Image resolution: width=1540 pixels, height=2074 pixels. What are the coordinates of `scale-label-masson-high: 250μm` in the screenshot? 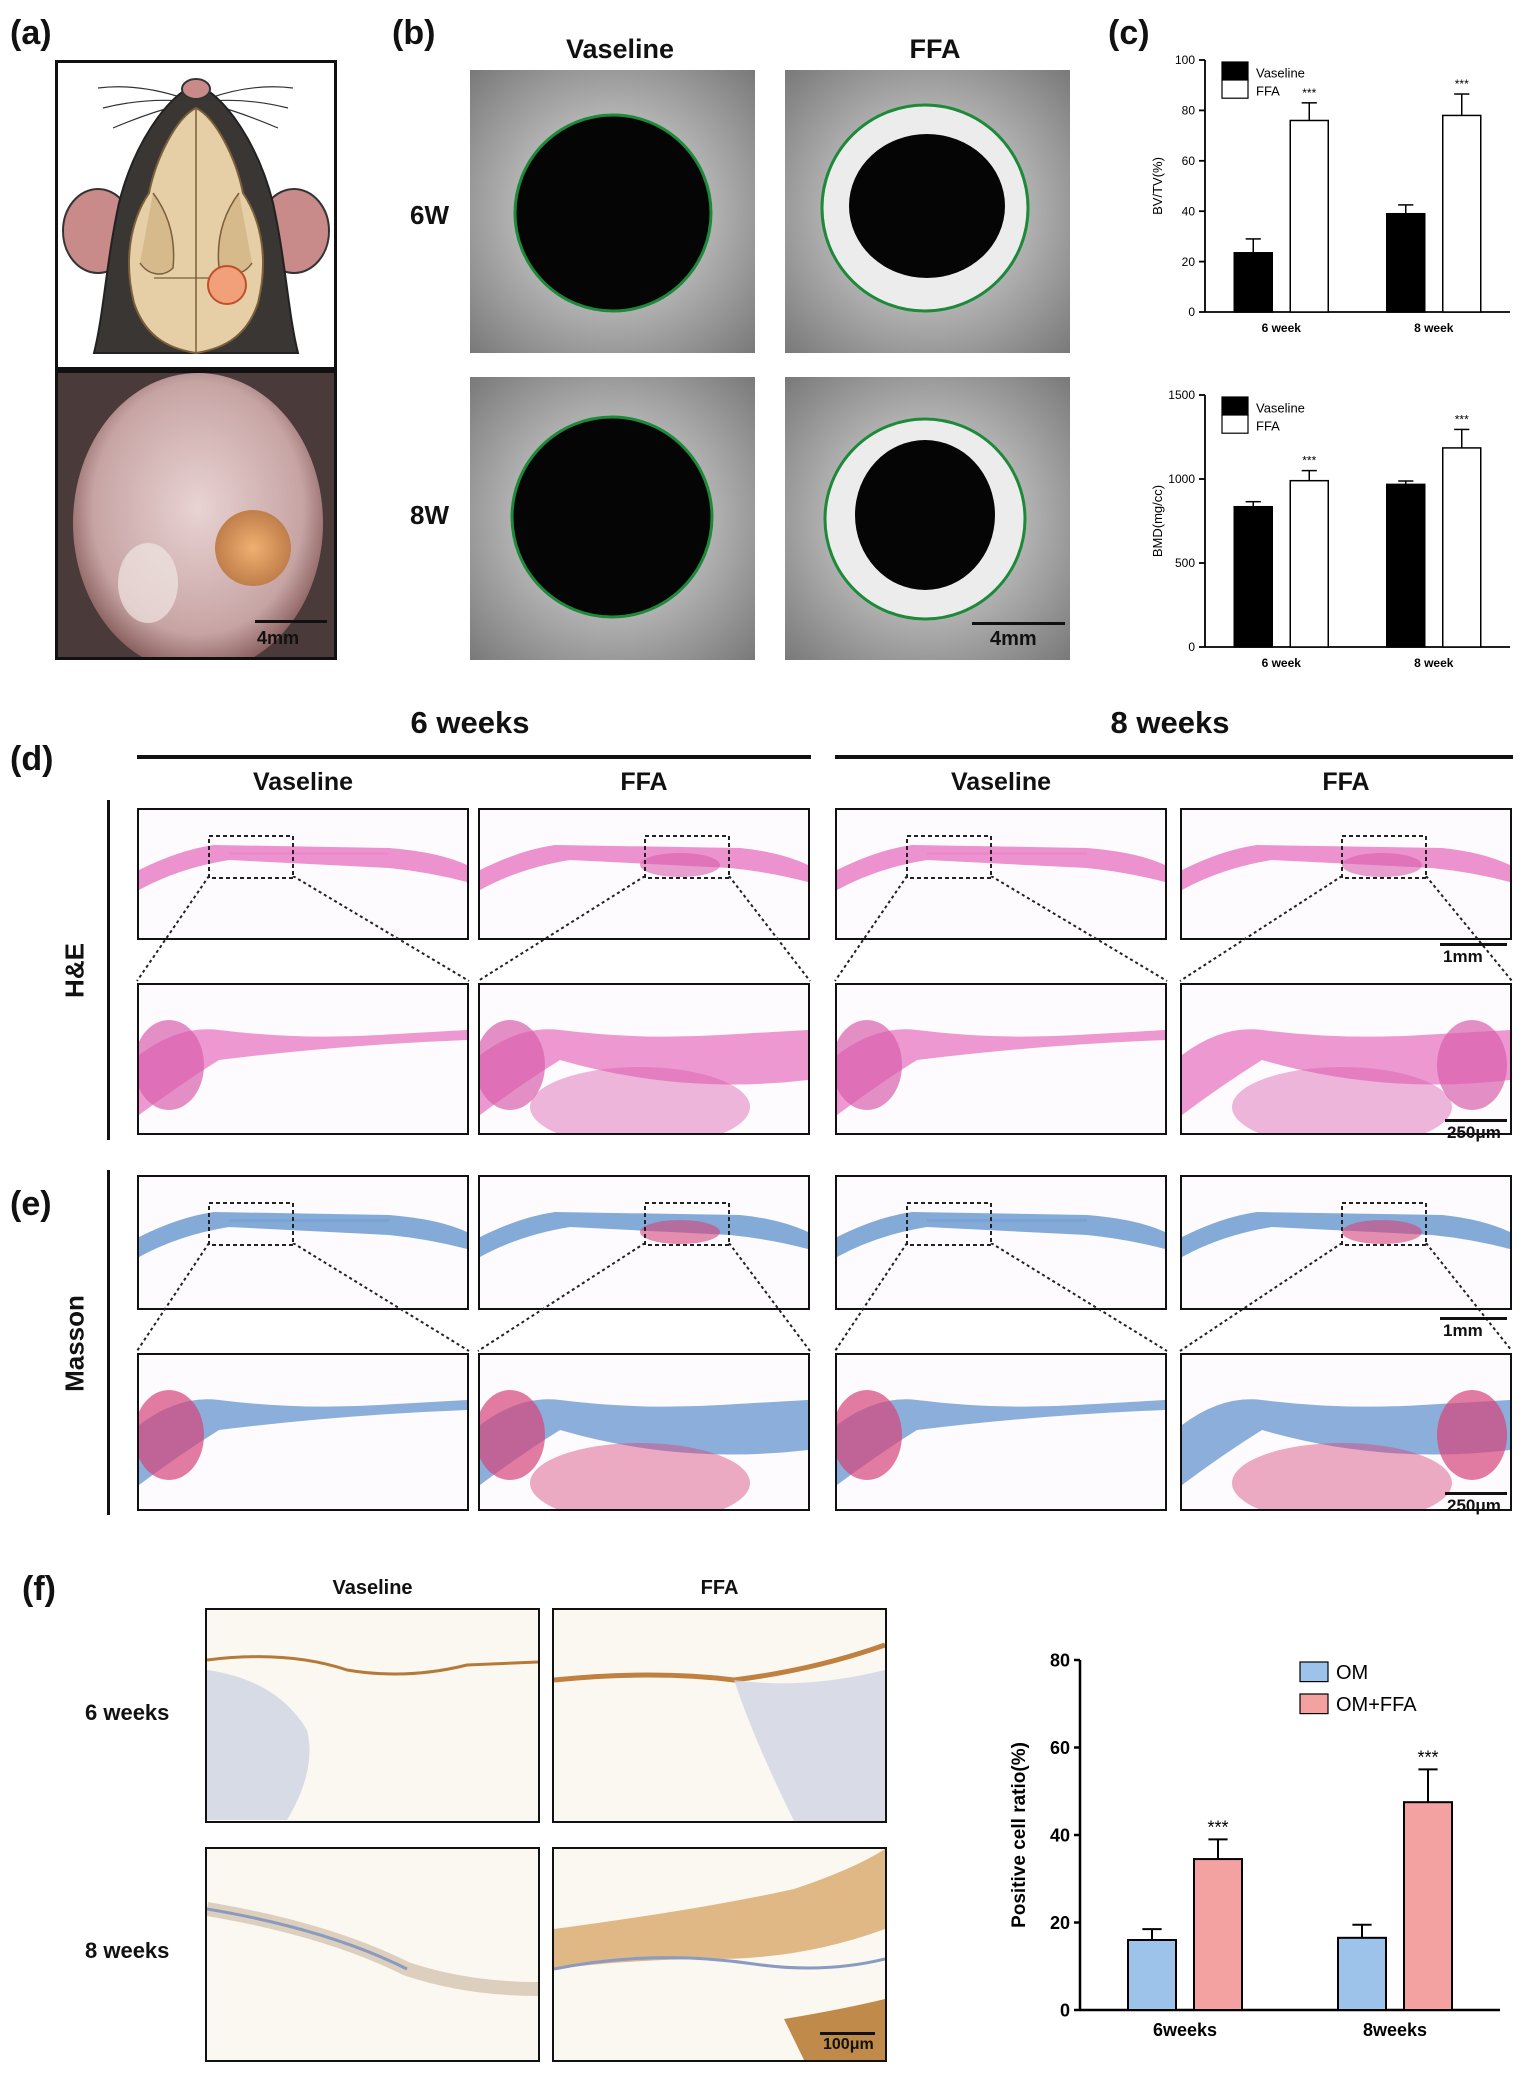 It's located at (1474, 1505).